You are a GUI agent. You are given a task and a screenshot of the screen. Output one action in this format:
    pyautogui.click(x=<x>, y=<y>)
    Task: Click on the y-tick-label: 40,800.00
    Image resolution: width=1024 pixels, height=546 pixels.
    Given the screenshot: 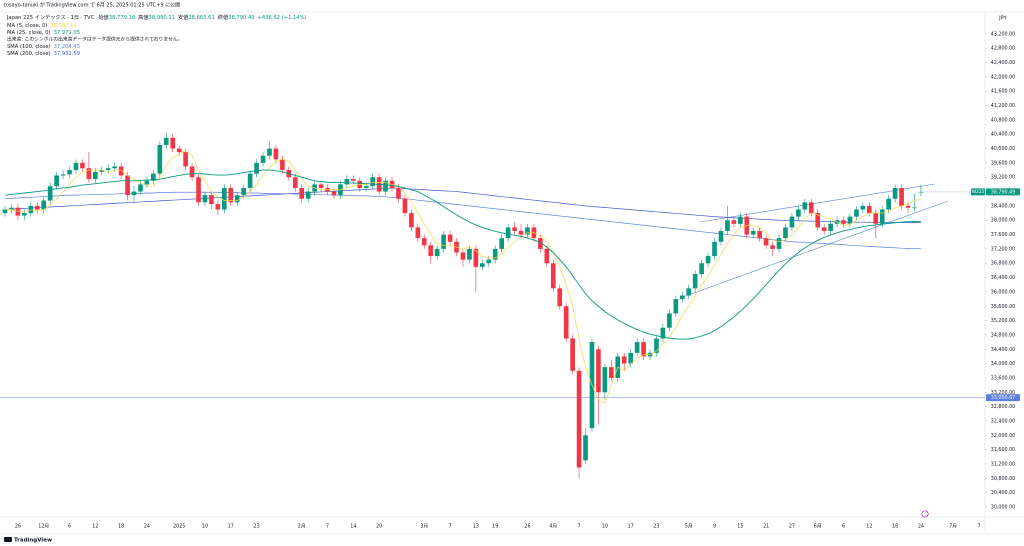 What is the action you would take?
    pyautogui.click(x=1003, y=120)
    